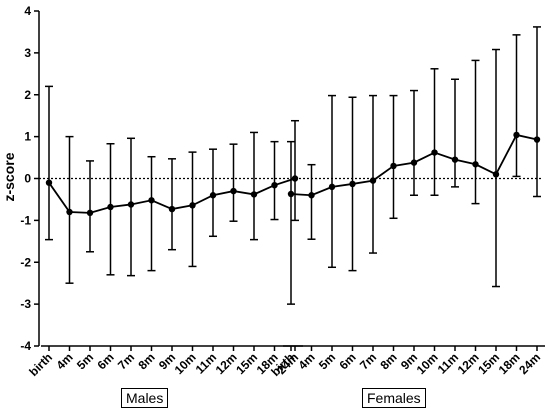 The image size is (550, 417). What do you see at coordinates (25, 304) in the screenshot?
I see `y-tick-label: -3` at bounding box center [25, 304].